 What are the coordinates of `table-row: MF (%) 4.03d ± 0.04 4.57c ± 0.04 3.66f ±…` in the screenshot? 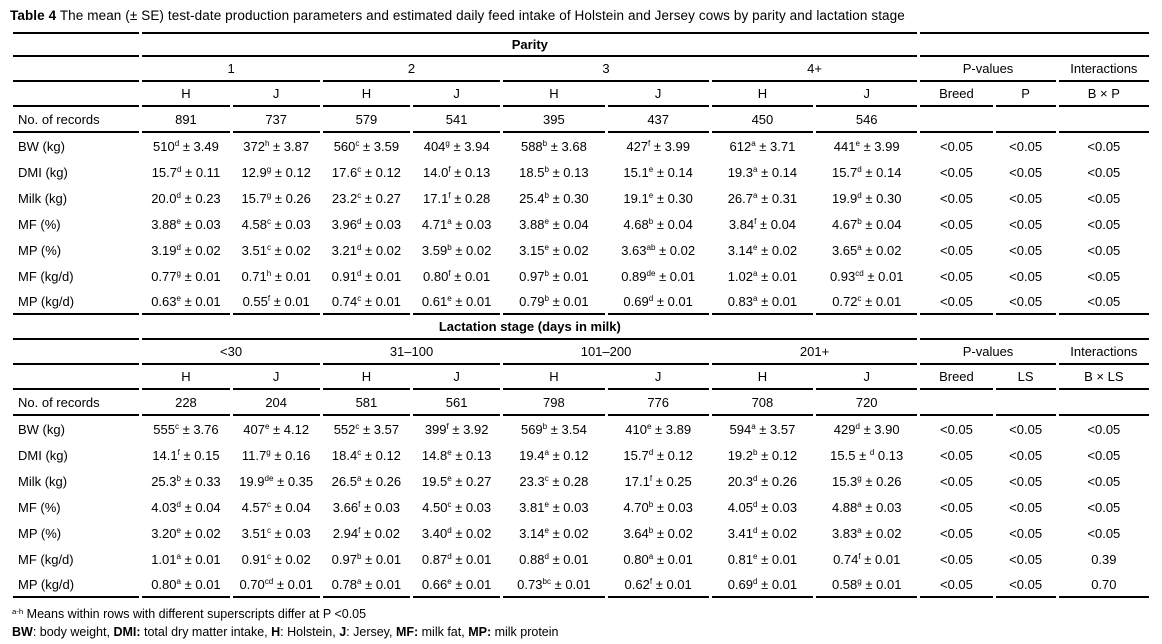 It's located at (581, 507).